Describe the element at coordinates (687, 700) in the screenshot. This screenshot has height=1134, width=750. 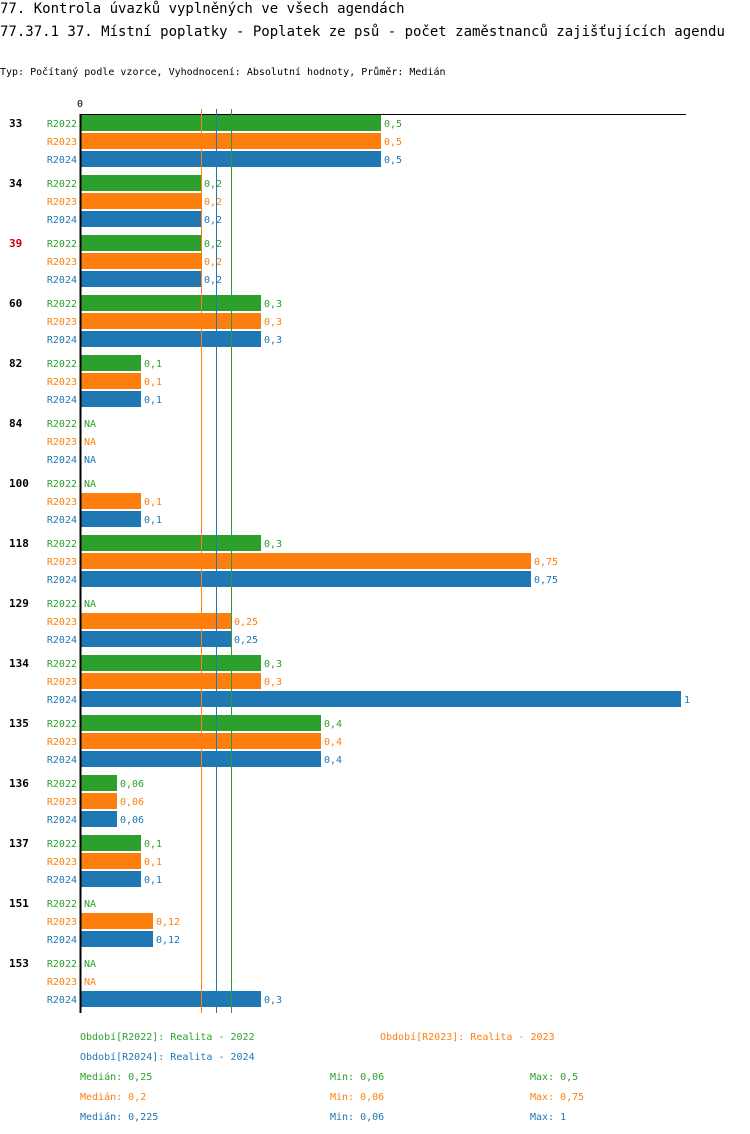
I see `data-label: 1` at that location.